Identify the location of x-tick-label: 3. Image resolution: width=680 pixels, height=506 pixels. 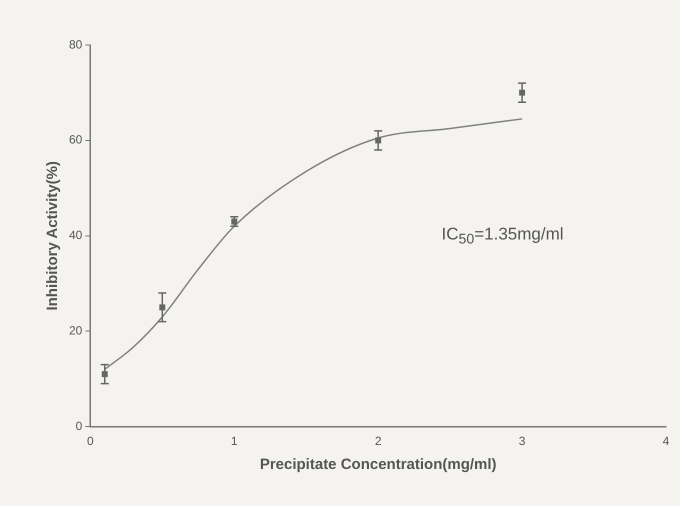
(522, 441).